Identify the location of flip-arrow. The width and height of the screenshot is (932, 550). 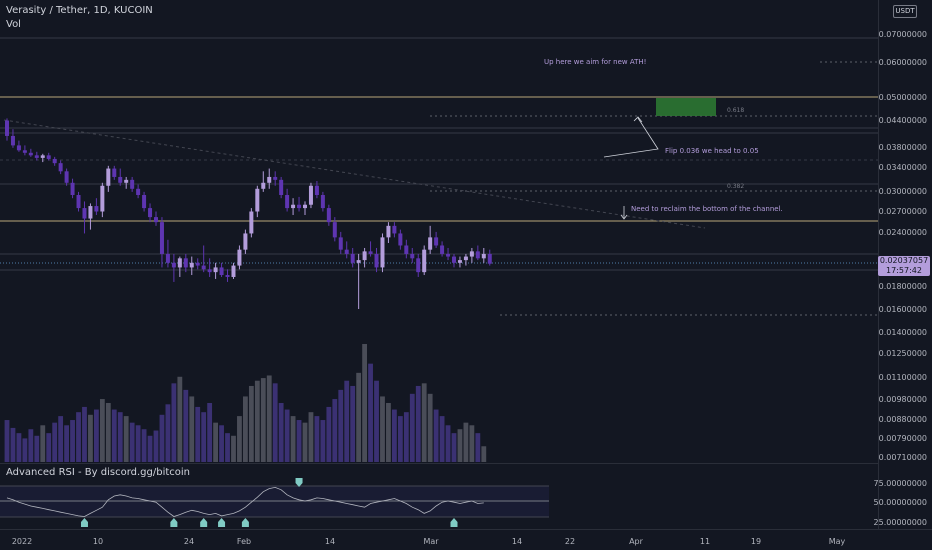
(631, 137).